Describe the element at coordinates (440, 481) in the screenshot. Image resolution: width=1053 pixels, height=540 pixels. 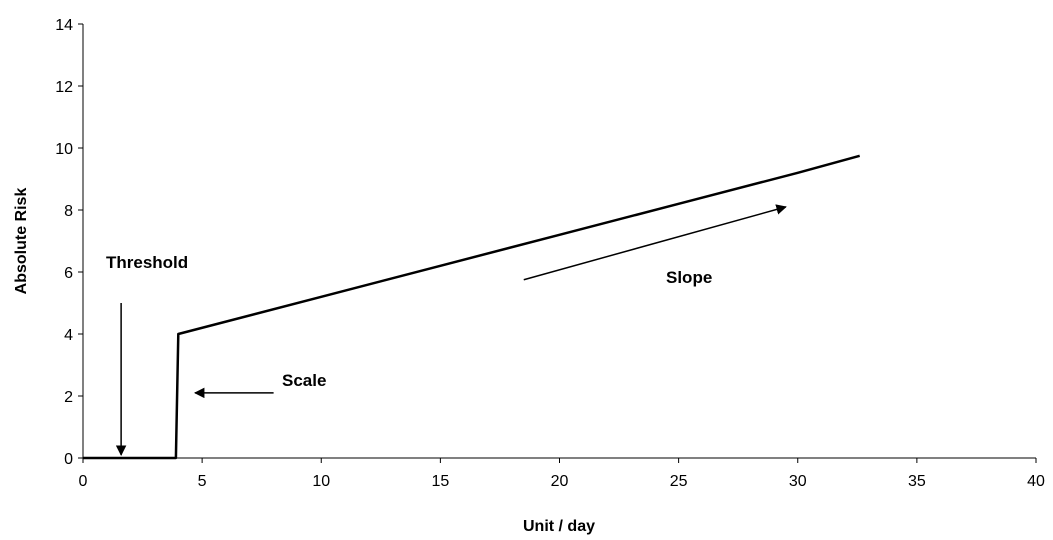
I see `x-tick-label: 15` at that location.